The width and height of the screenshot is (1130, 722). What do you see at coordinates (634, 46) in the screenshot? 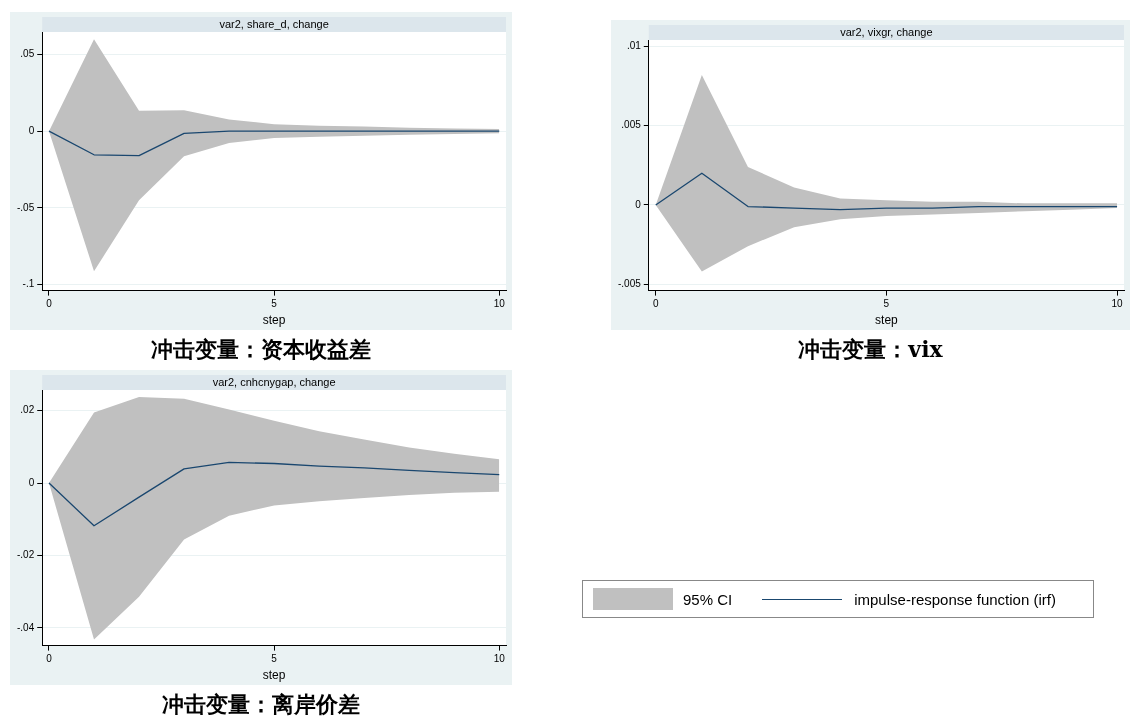
I see `y-tick-label: .01` at bounding box center [634, 46].